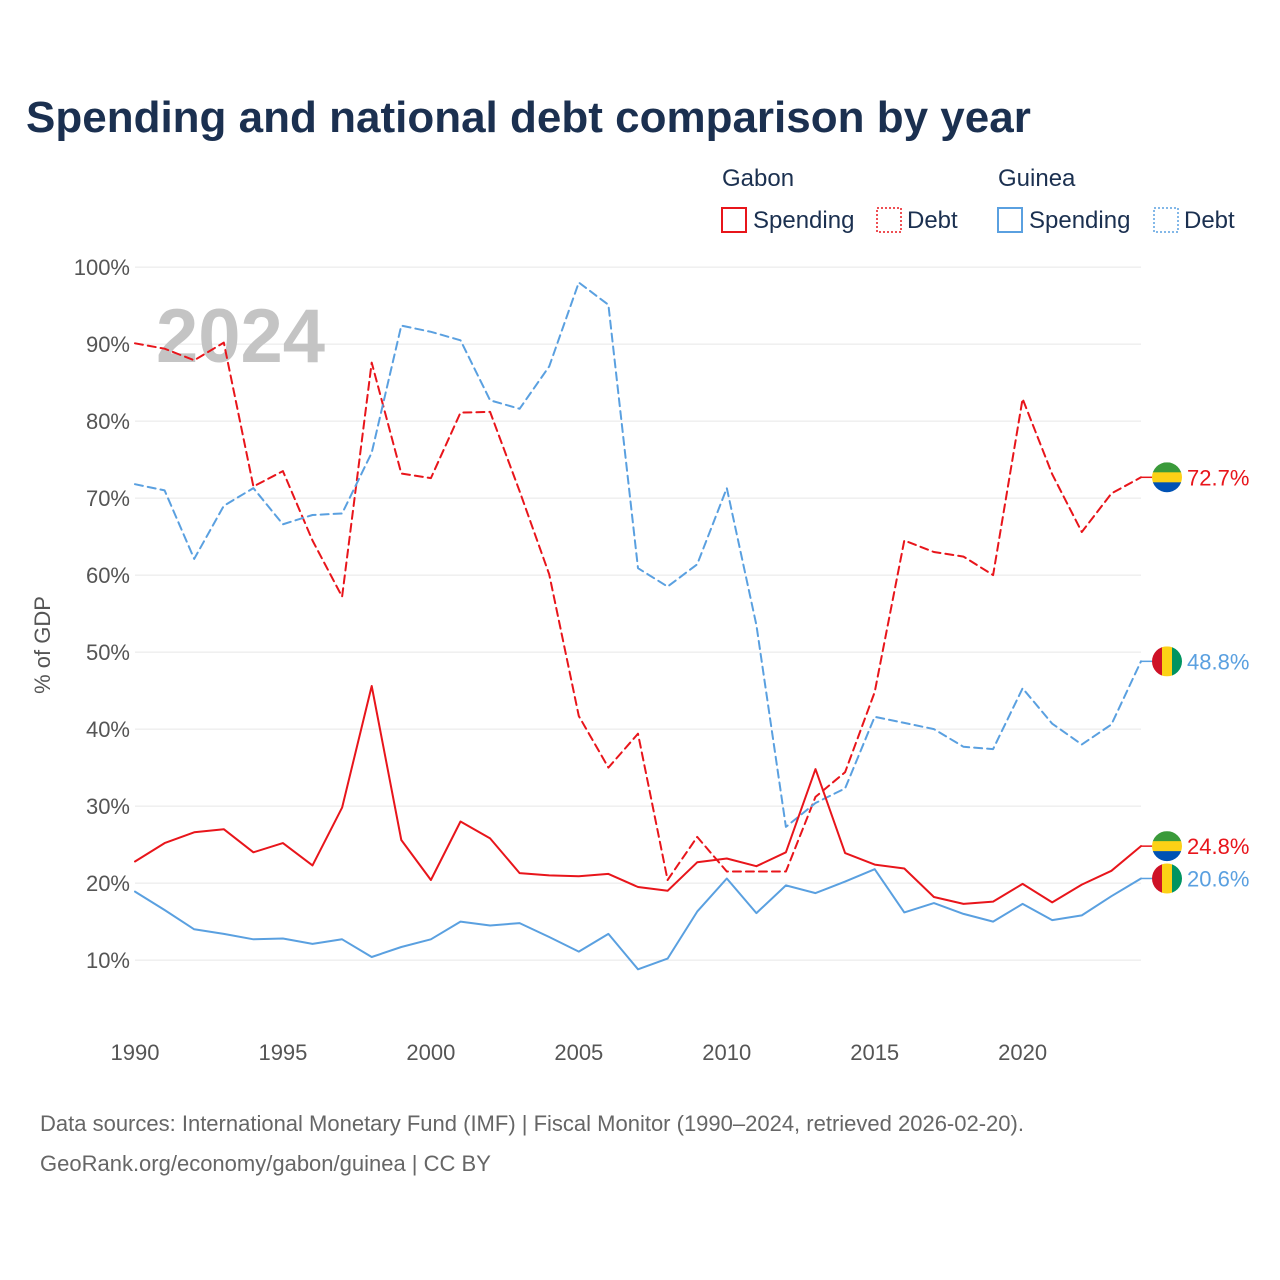 The image size is (1280, 1280). I want to click on legend-group-gabon: Gabon, so click(758, 178).